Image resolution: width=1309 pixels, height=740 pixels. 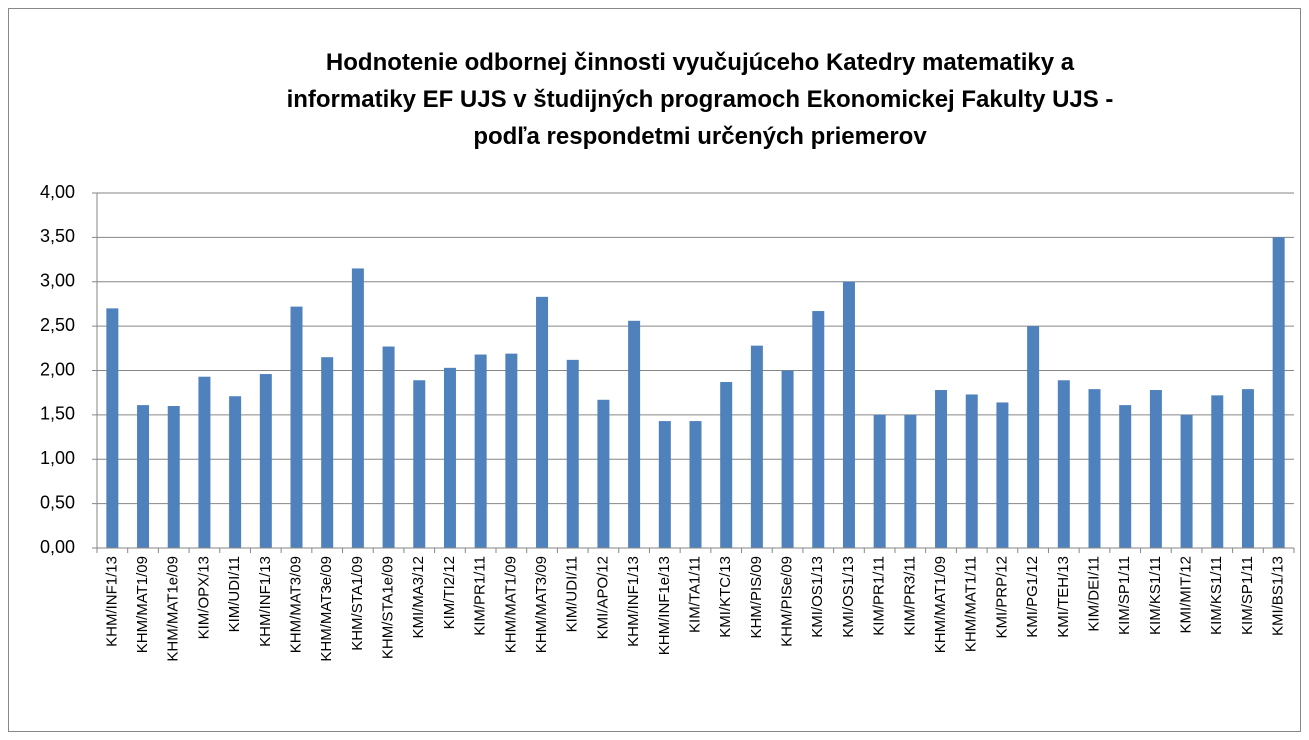 What do you see at coordinates (1186, 595) in the screenshot?
I see `x-tick-label: KMI/MIT/12` at bounding box center [1186, 595].